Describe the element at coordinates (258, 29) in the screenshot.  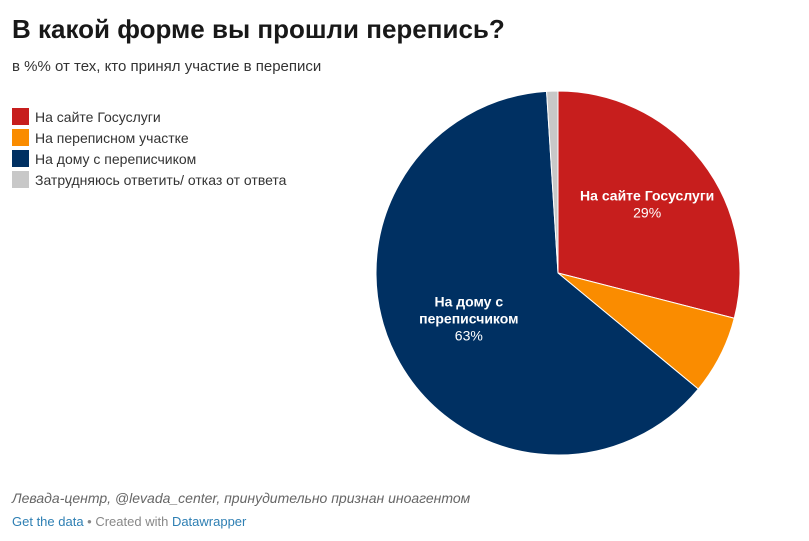
I see `chart-title: В какой форме вы прошли перепись?` at that location.